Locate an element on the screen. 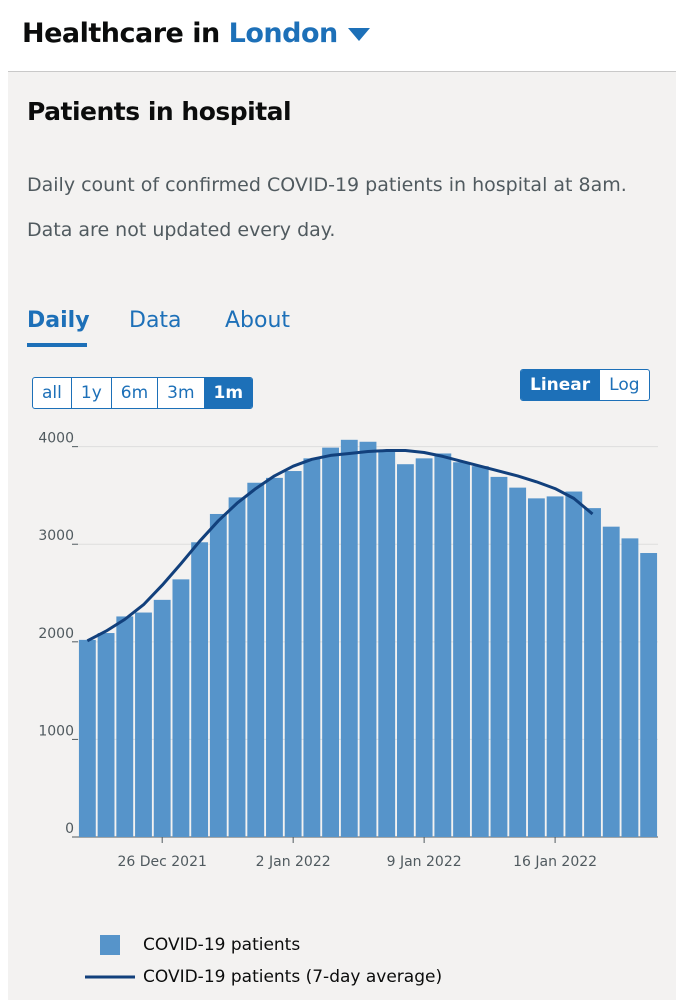  x-tick-label: 9 Jan 2022 is located at coordinates (424, 862).